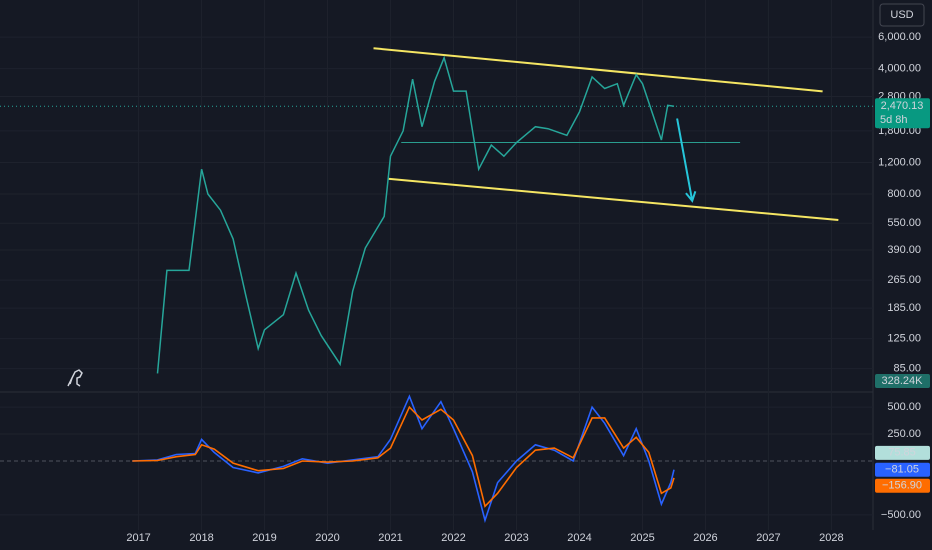 This screenshot has height=550, width=932. I want to click on x-tick-label: 2021, so click(390, 538).